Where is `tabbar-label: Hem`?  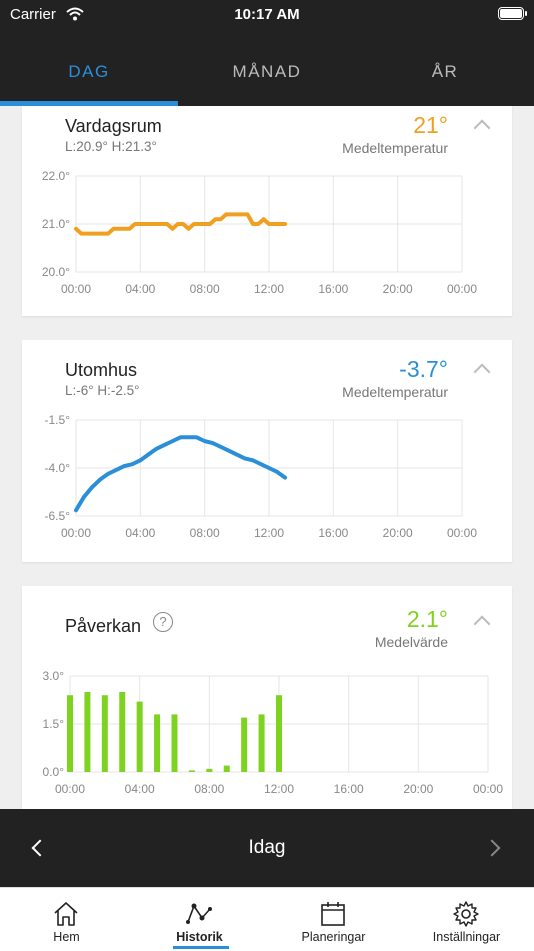
tabbar-label: Hem is located at coordinates (66, 937).